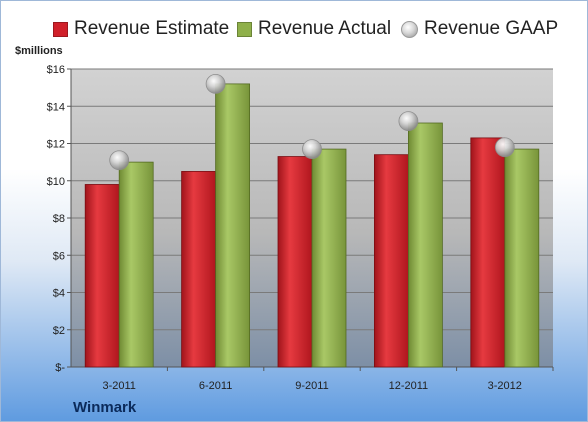  Describe the element at coordinates (244, 29) in the screenshot. I see `legend-swatch-actual` at that location.